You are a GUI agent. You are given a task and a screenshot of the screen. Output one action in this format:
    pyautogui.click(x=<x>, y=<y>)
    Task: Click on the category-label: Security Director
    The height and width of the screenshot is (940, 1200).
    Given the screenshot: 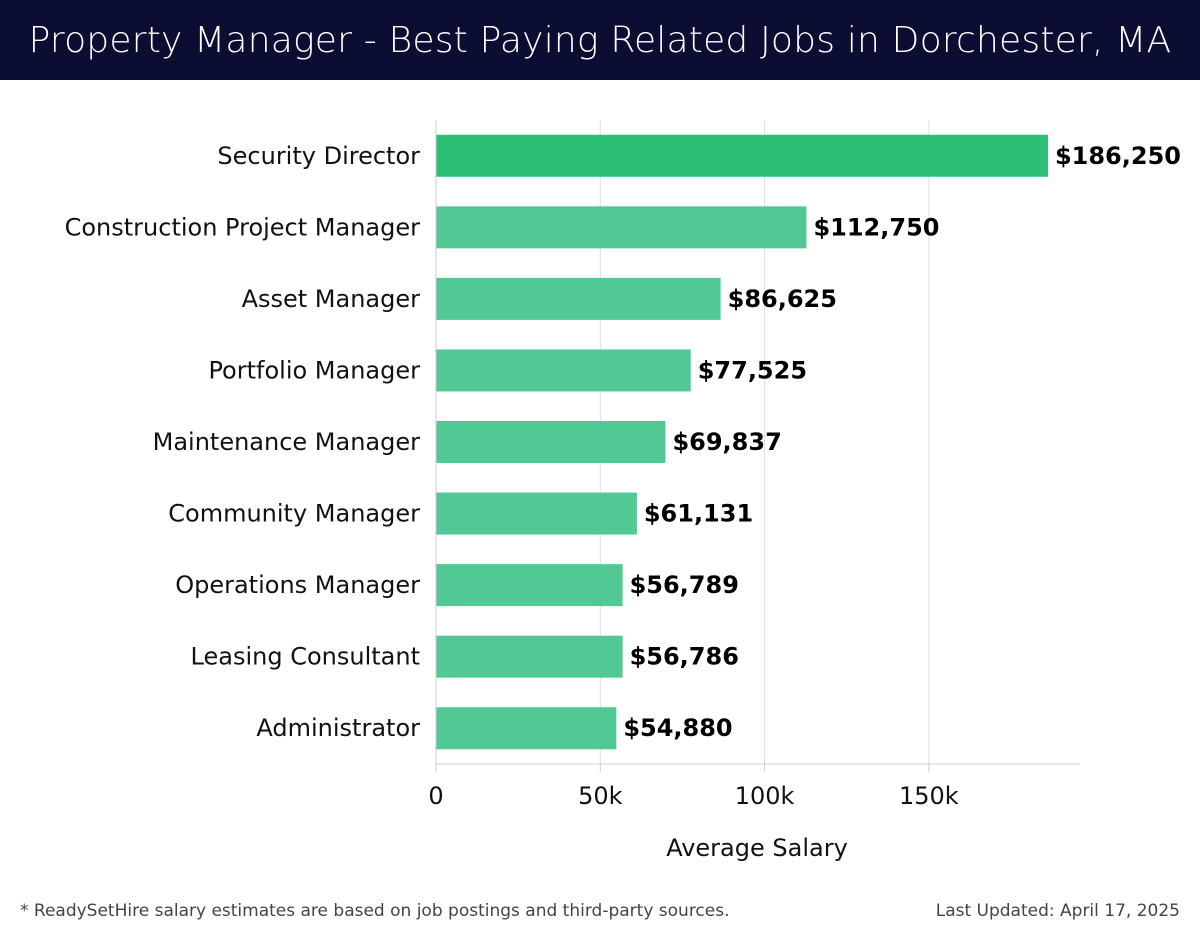 What is the action you would take?
    pyautogui.click(x=318, y=156)
    